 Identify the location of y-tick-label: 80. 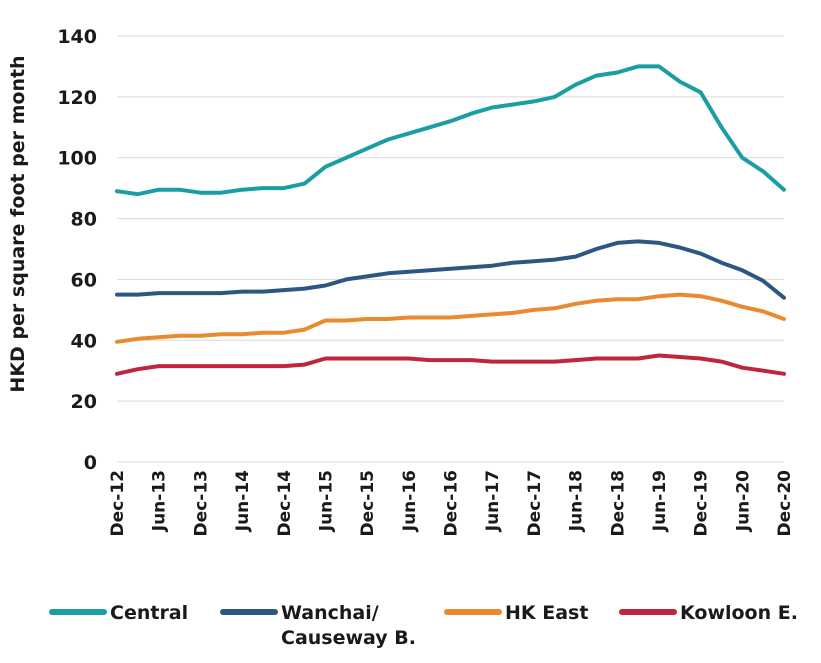
(84, 220).